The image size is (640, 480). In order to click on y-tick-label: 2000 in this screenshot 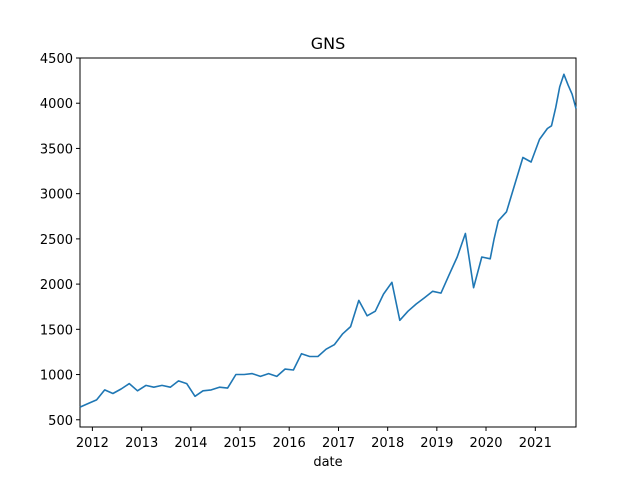, I will do `click(56, 285)`.